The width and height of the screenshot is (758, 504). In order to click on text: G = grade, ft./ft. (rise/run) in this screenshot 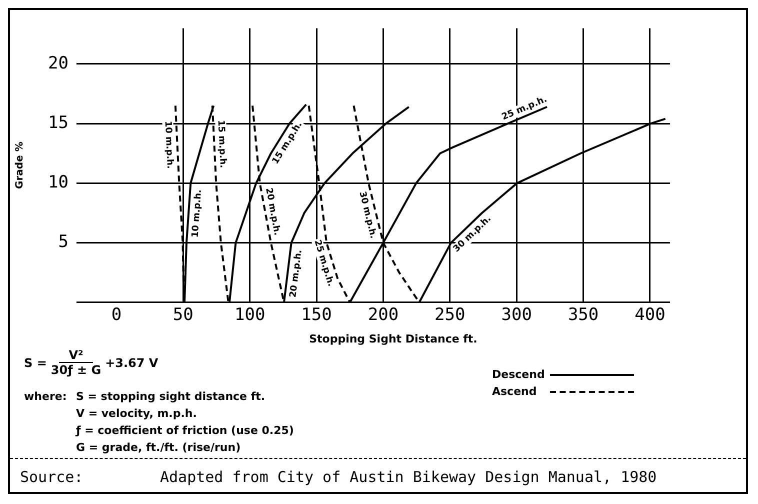, I will do `click(158, 448)`.